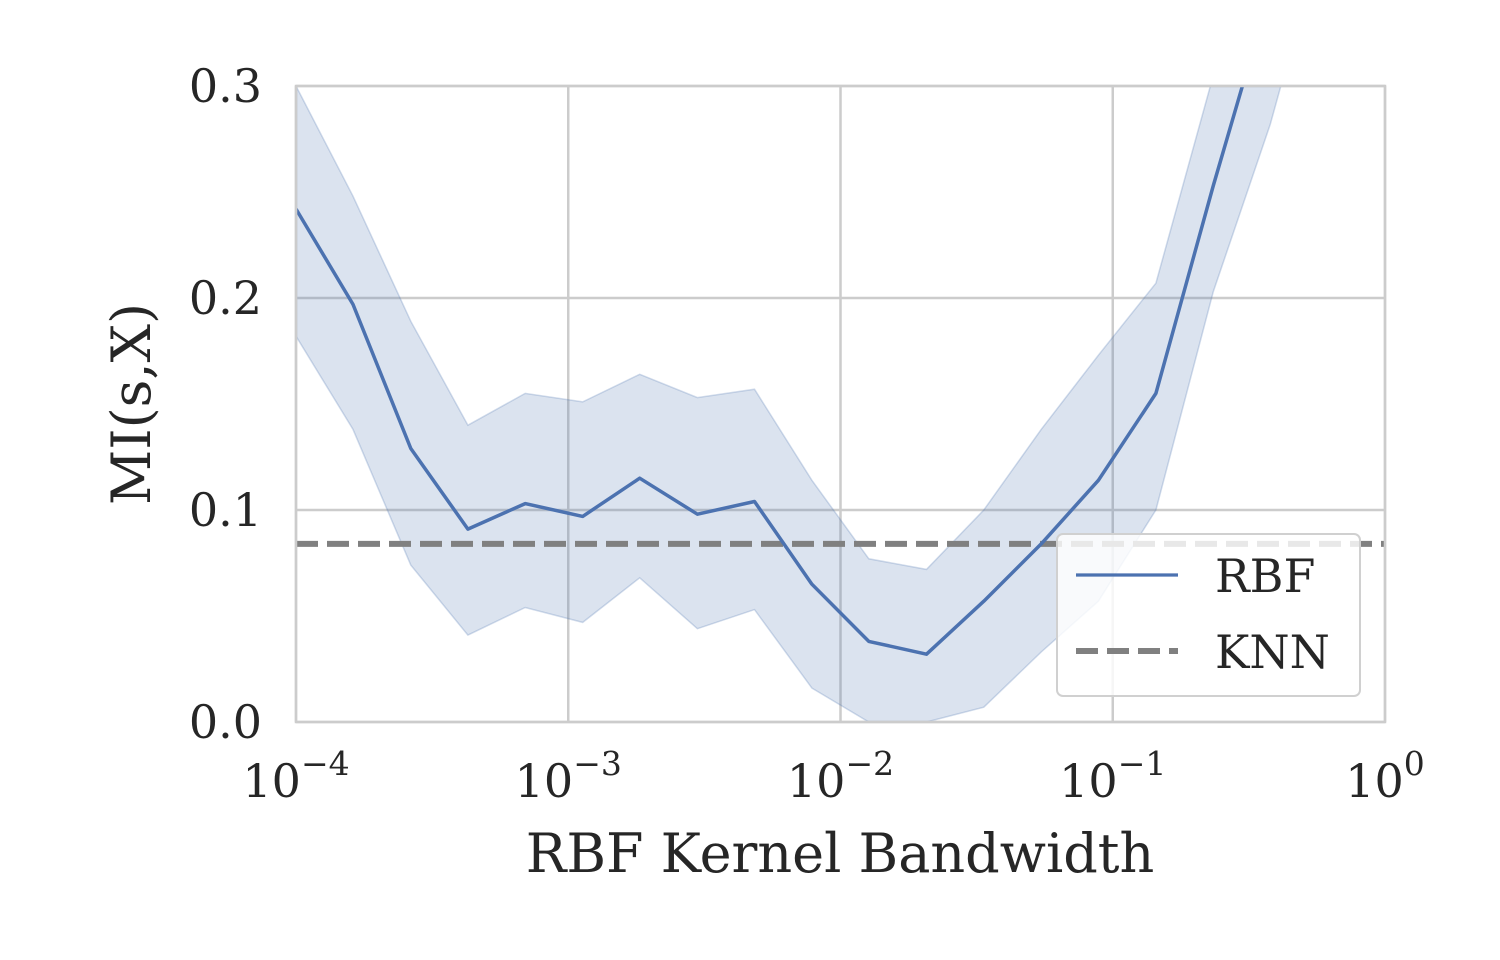 This screenshot has height=960, width=1500. I want to click on y-axis-label: MI(s,X), so click(131, 404).